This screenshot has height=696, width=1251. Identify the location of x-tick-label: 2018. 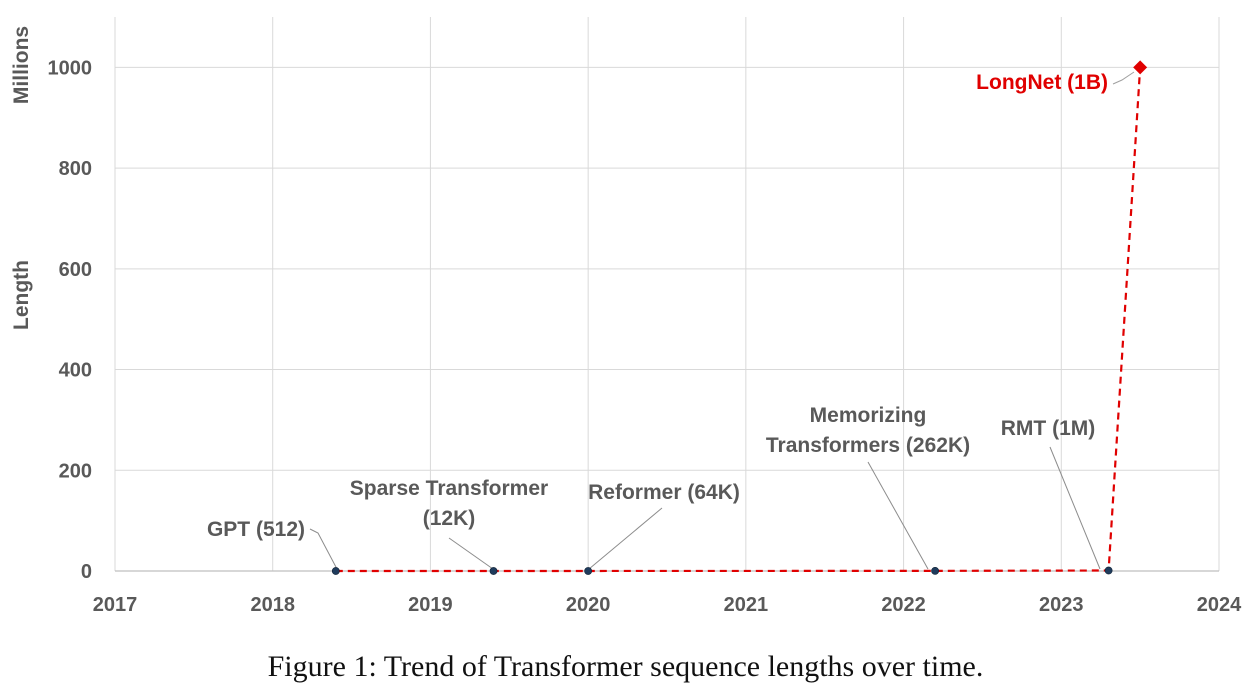
(272, 605).